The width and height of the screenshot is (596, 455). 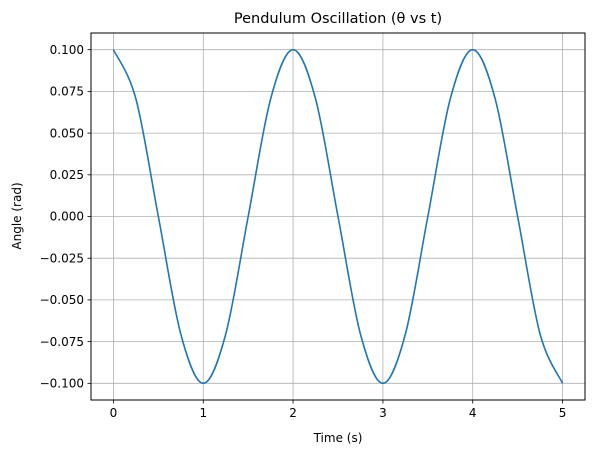 What do you see at coordinates (62, 342) in the screenshot?
I see `y-tick-label: −0.075` at bounding box center [62, 342].